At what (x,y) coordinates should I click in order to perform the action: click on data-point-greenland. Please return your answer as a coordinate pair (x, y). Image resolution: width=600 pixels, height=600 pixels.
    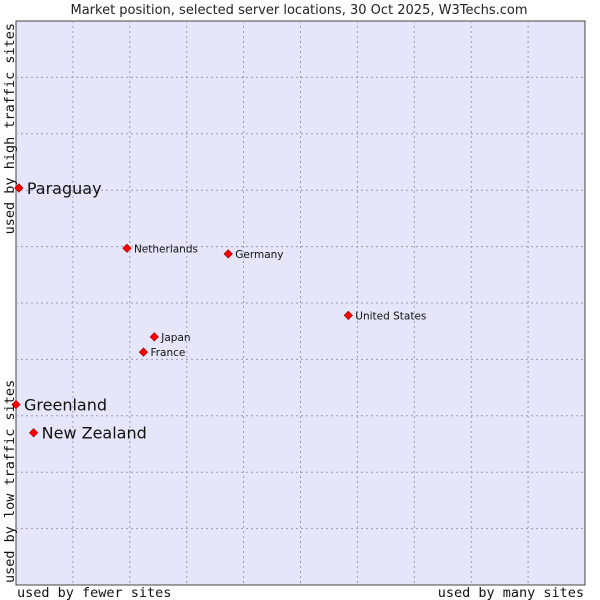
    Looking at the image, I should click on (16, 404).